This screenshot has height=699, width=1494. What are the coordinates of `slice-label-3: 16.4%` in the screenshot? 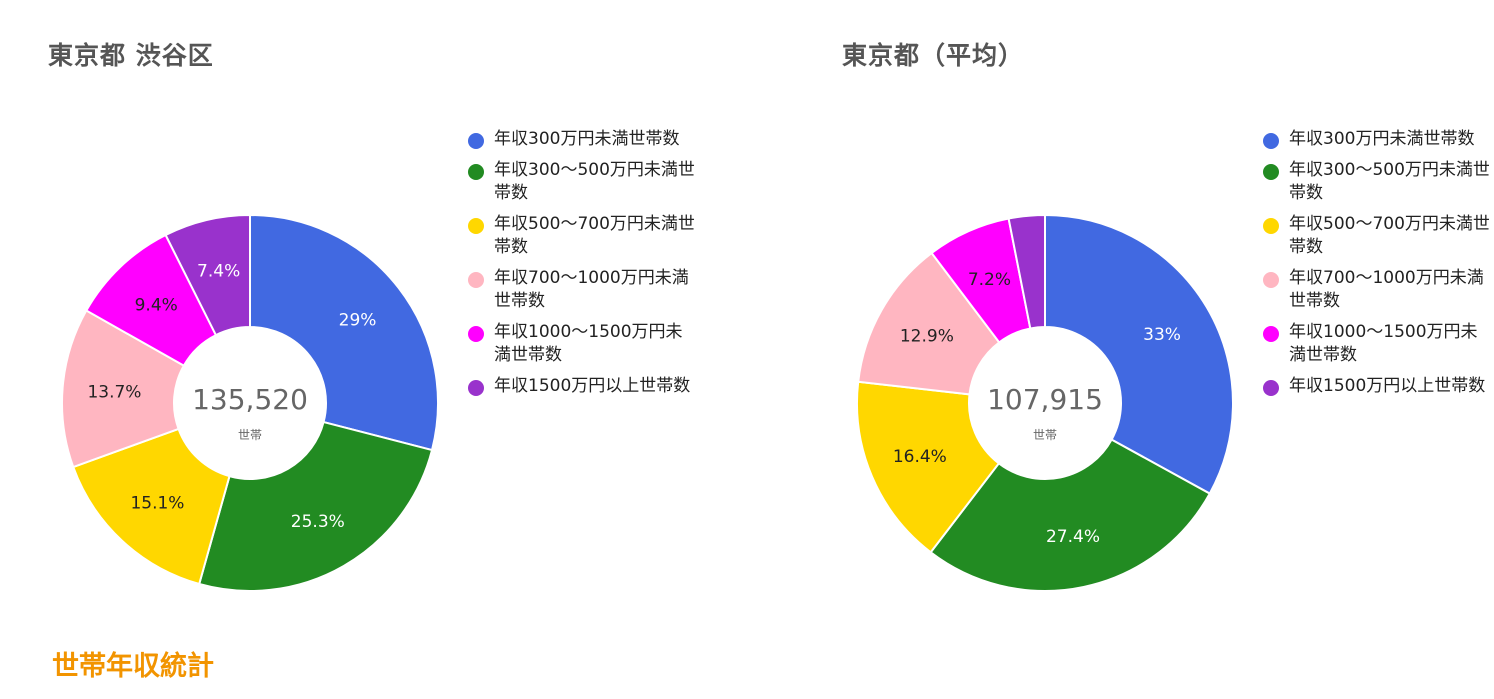 It's located at (920, 457).